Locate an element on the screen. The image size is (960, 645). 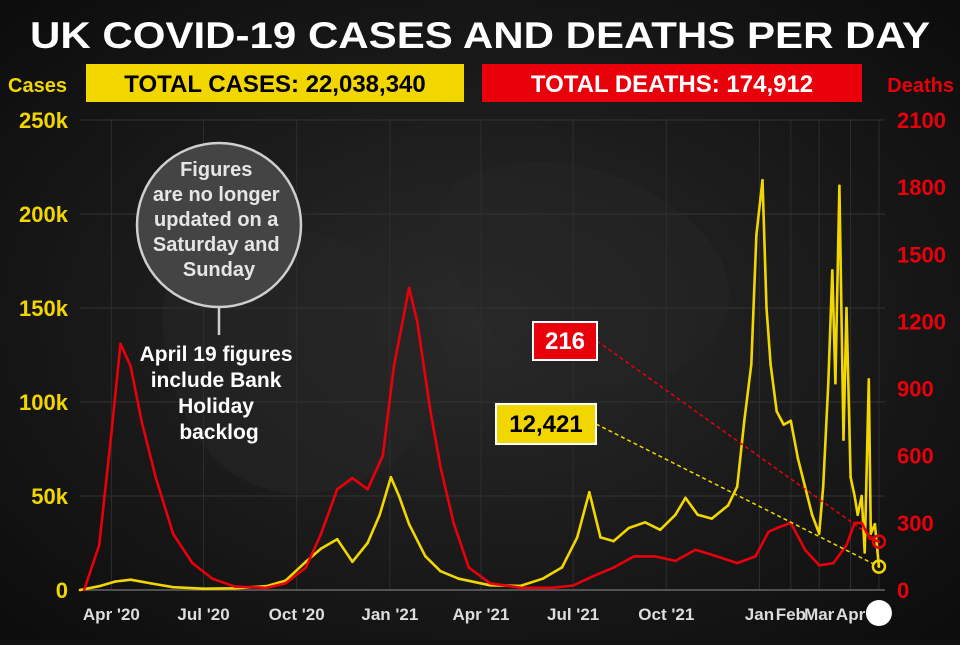
x-tick-label: Apr '20 is located at coordinates (111, 614).